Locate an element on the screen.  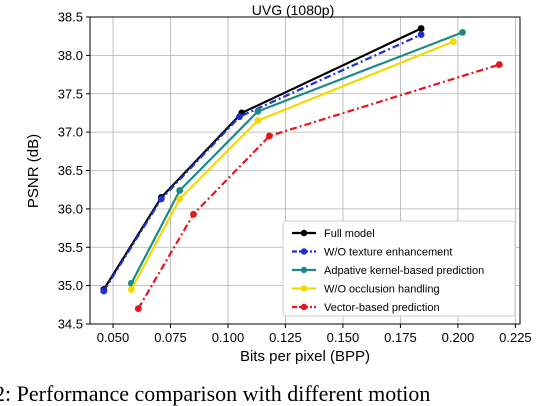
x-tick-label: 0.200 is located at coordinates (458, 337).